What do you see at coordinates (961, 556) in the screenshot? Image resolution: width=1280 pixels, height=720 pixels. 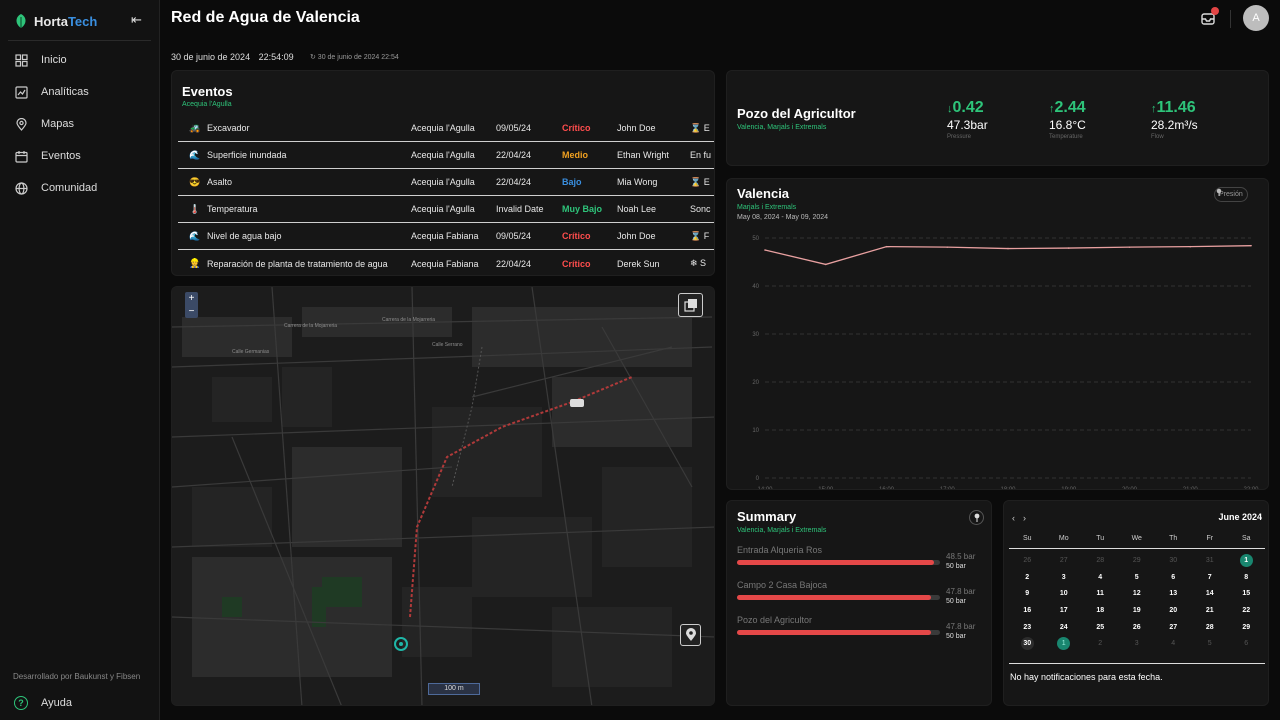 I see `summary-item-value: 48.5 bar` at bounding box center [961, 556].